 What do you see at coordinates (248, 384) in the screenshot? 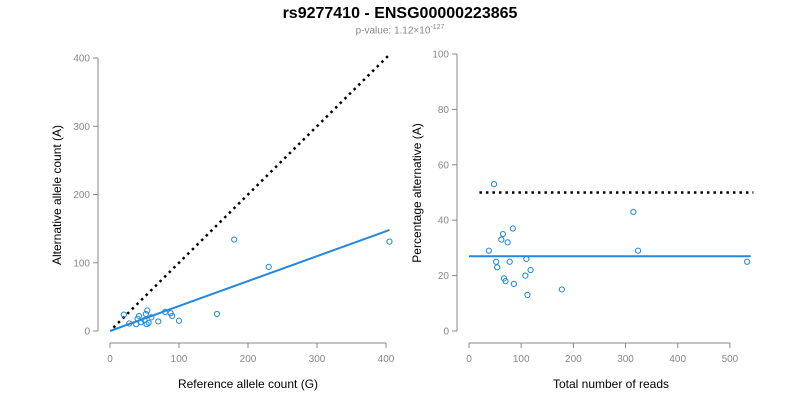
I see `left-x-axis-label: Reference allele count (G)` at bounding box center [248, 384].